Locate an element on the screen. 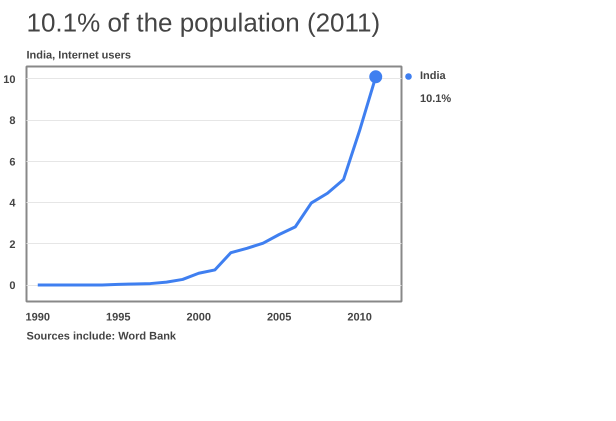 This screenshot has width=616, height=421. y-tick-label: 10 is located at coordinates (9, 80).